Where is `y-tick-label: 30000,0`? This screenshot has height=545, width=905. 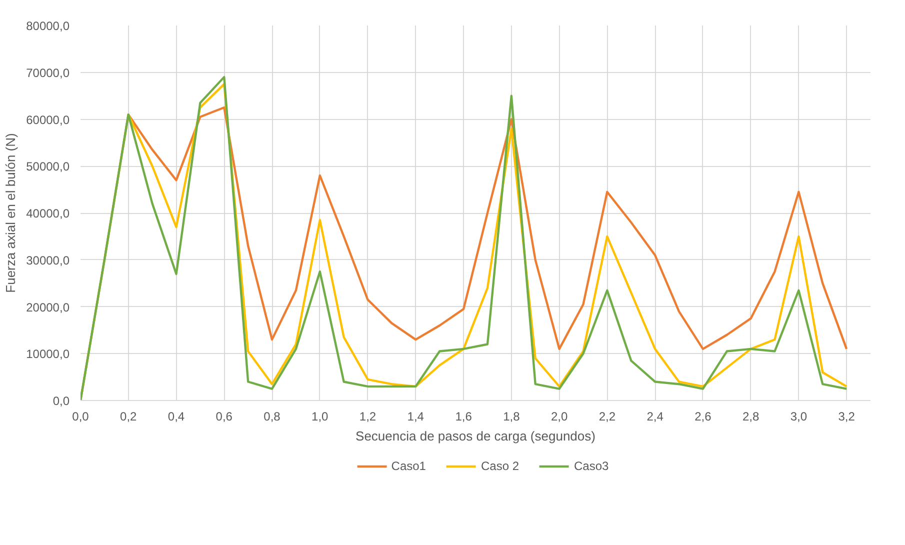 y-tick-label: 30000,0 is located at coordinates (48, 260).